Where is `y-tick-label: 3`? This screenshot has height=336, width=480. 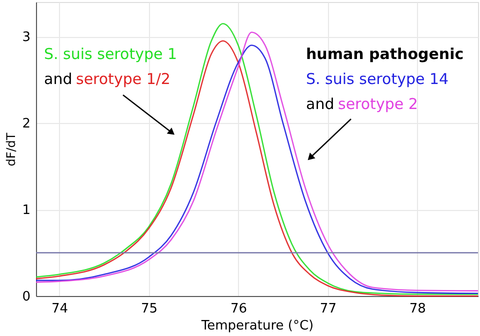 y-tick-label: 3 is located at coordinates (26, 38).